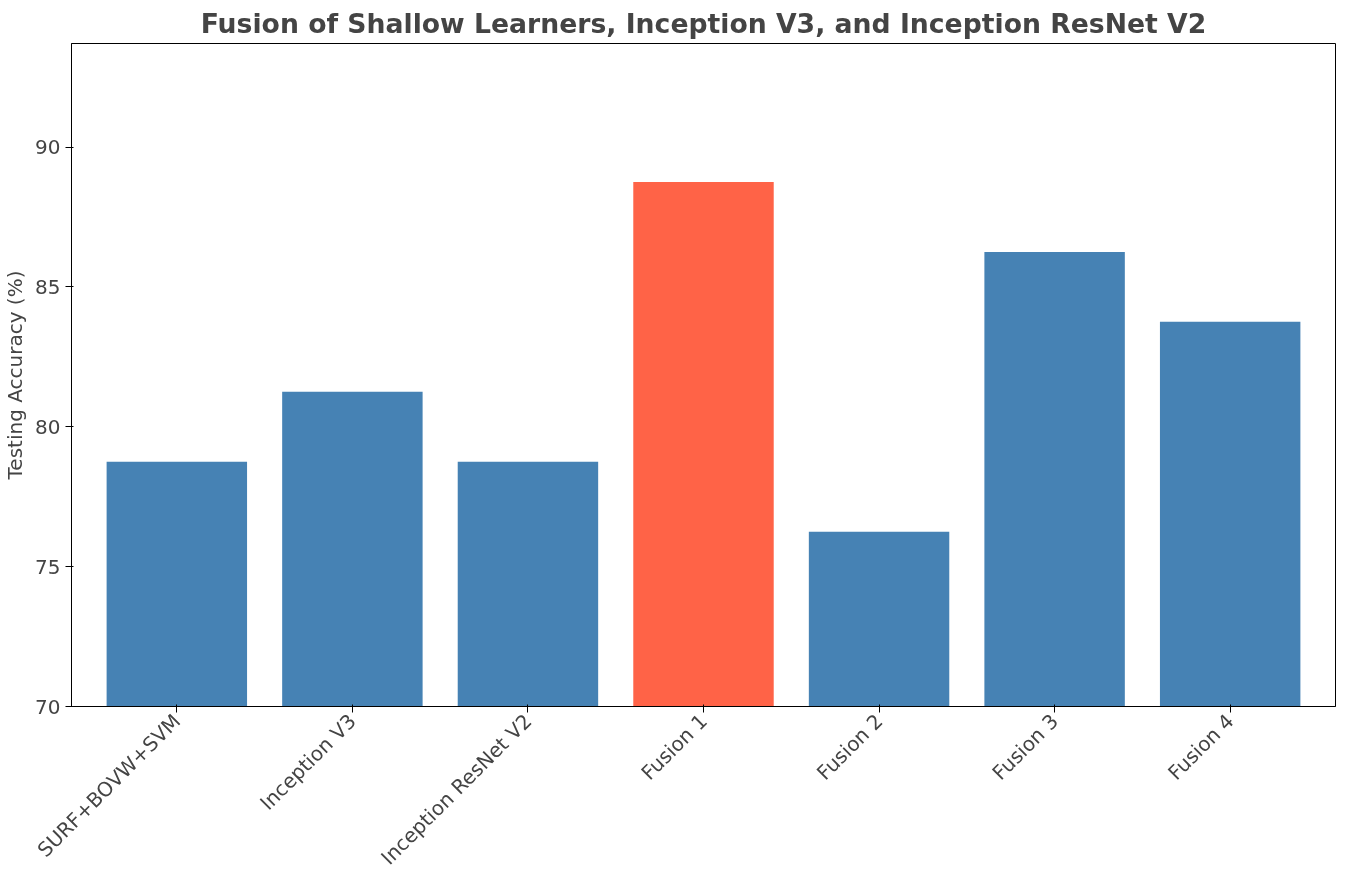  What do you see at coordinates (703, 23) in the screenshot?
I see `chart-title: Fusion of Shallow Learners, Inception V3, and Inception ResNet V2` at bounding box center [703, 23].